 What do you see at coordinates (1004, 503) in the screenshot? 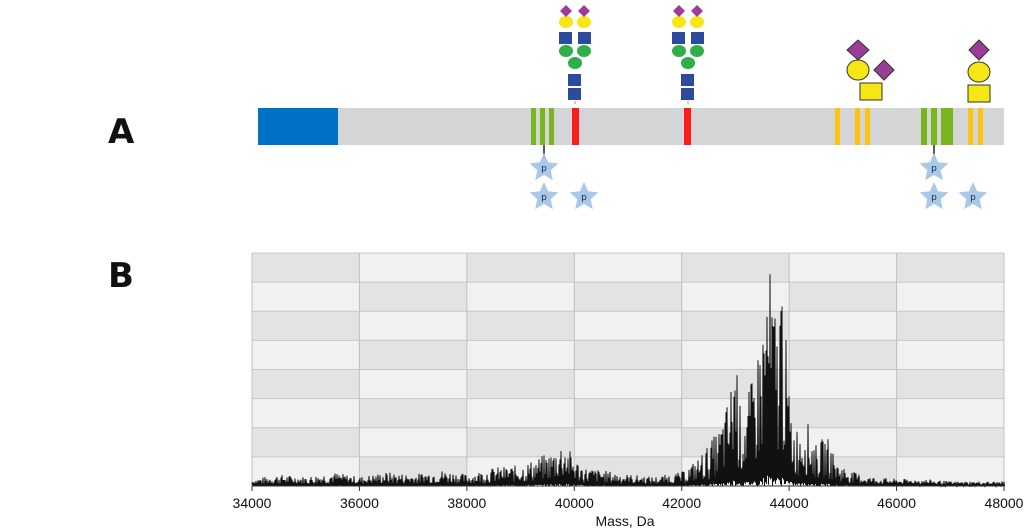
I see `x-tick-label: 48000` at bounding box center [1004, 503].